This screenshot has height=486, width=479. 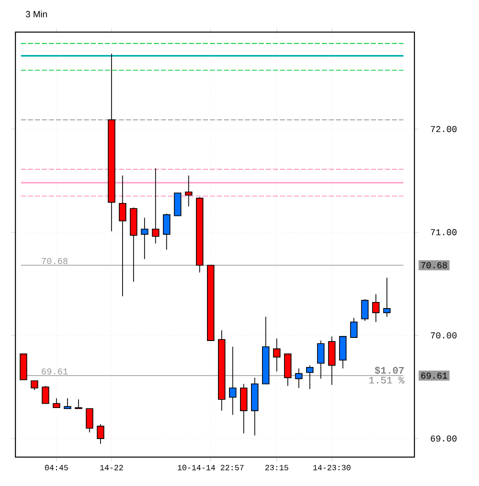 What do you see at coordinates (443, 438) in the screenshot?
I see `y-tick-label: 69.00` at bounding box center [443, 438].